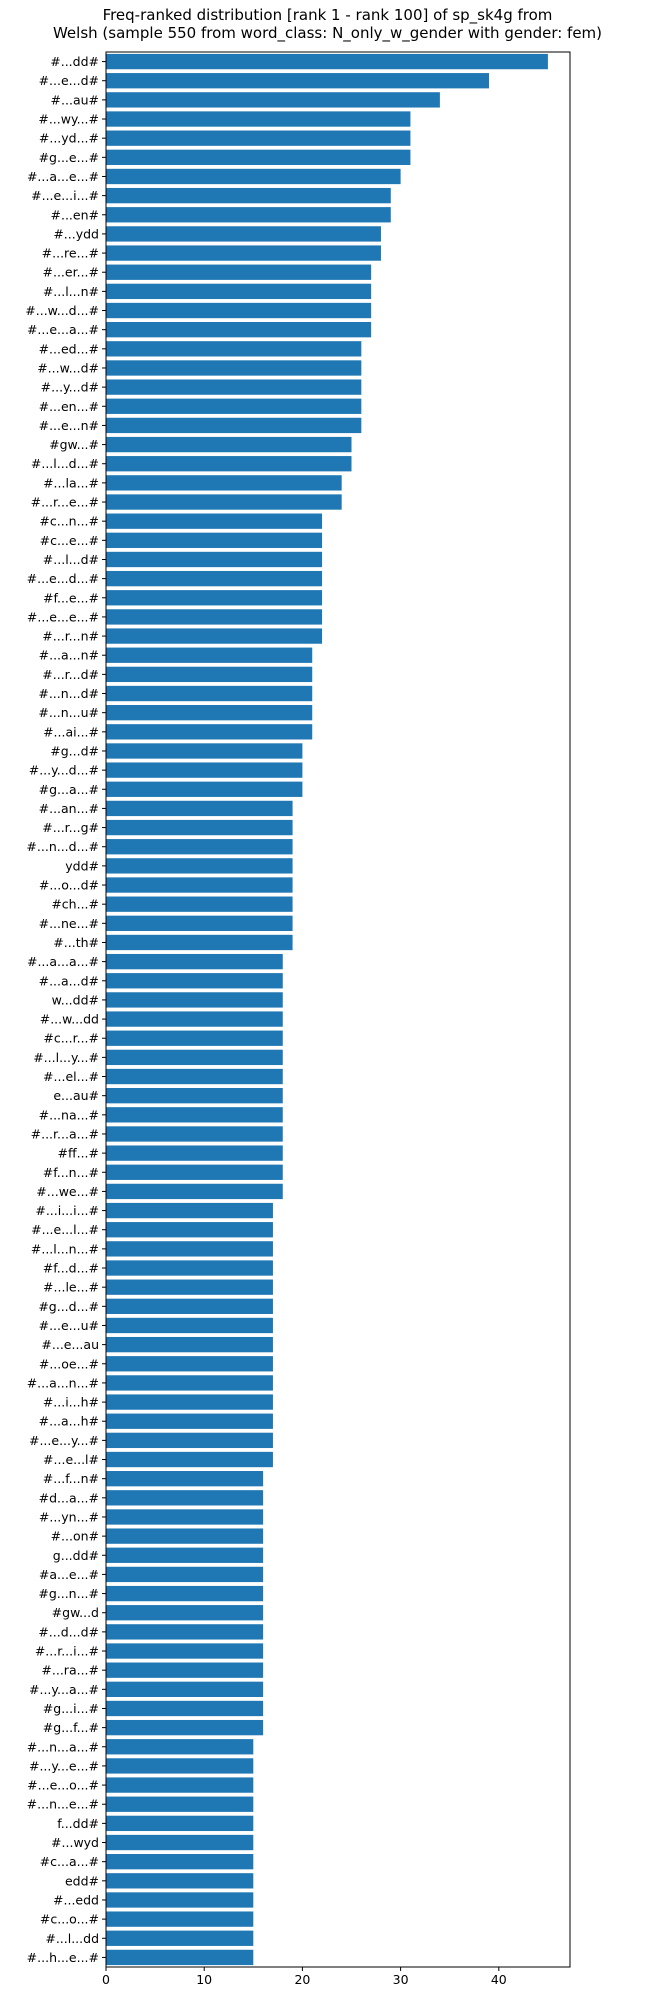 The height and width of the screenshot is (2012, 655). Describe the element at coordinates (69, 138) in the screenshot. I see `y-tick-label: #...yd...#` at that location.